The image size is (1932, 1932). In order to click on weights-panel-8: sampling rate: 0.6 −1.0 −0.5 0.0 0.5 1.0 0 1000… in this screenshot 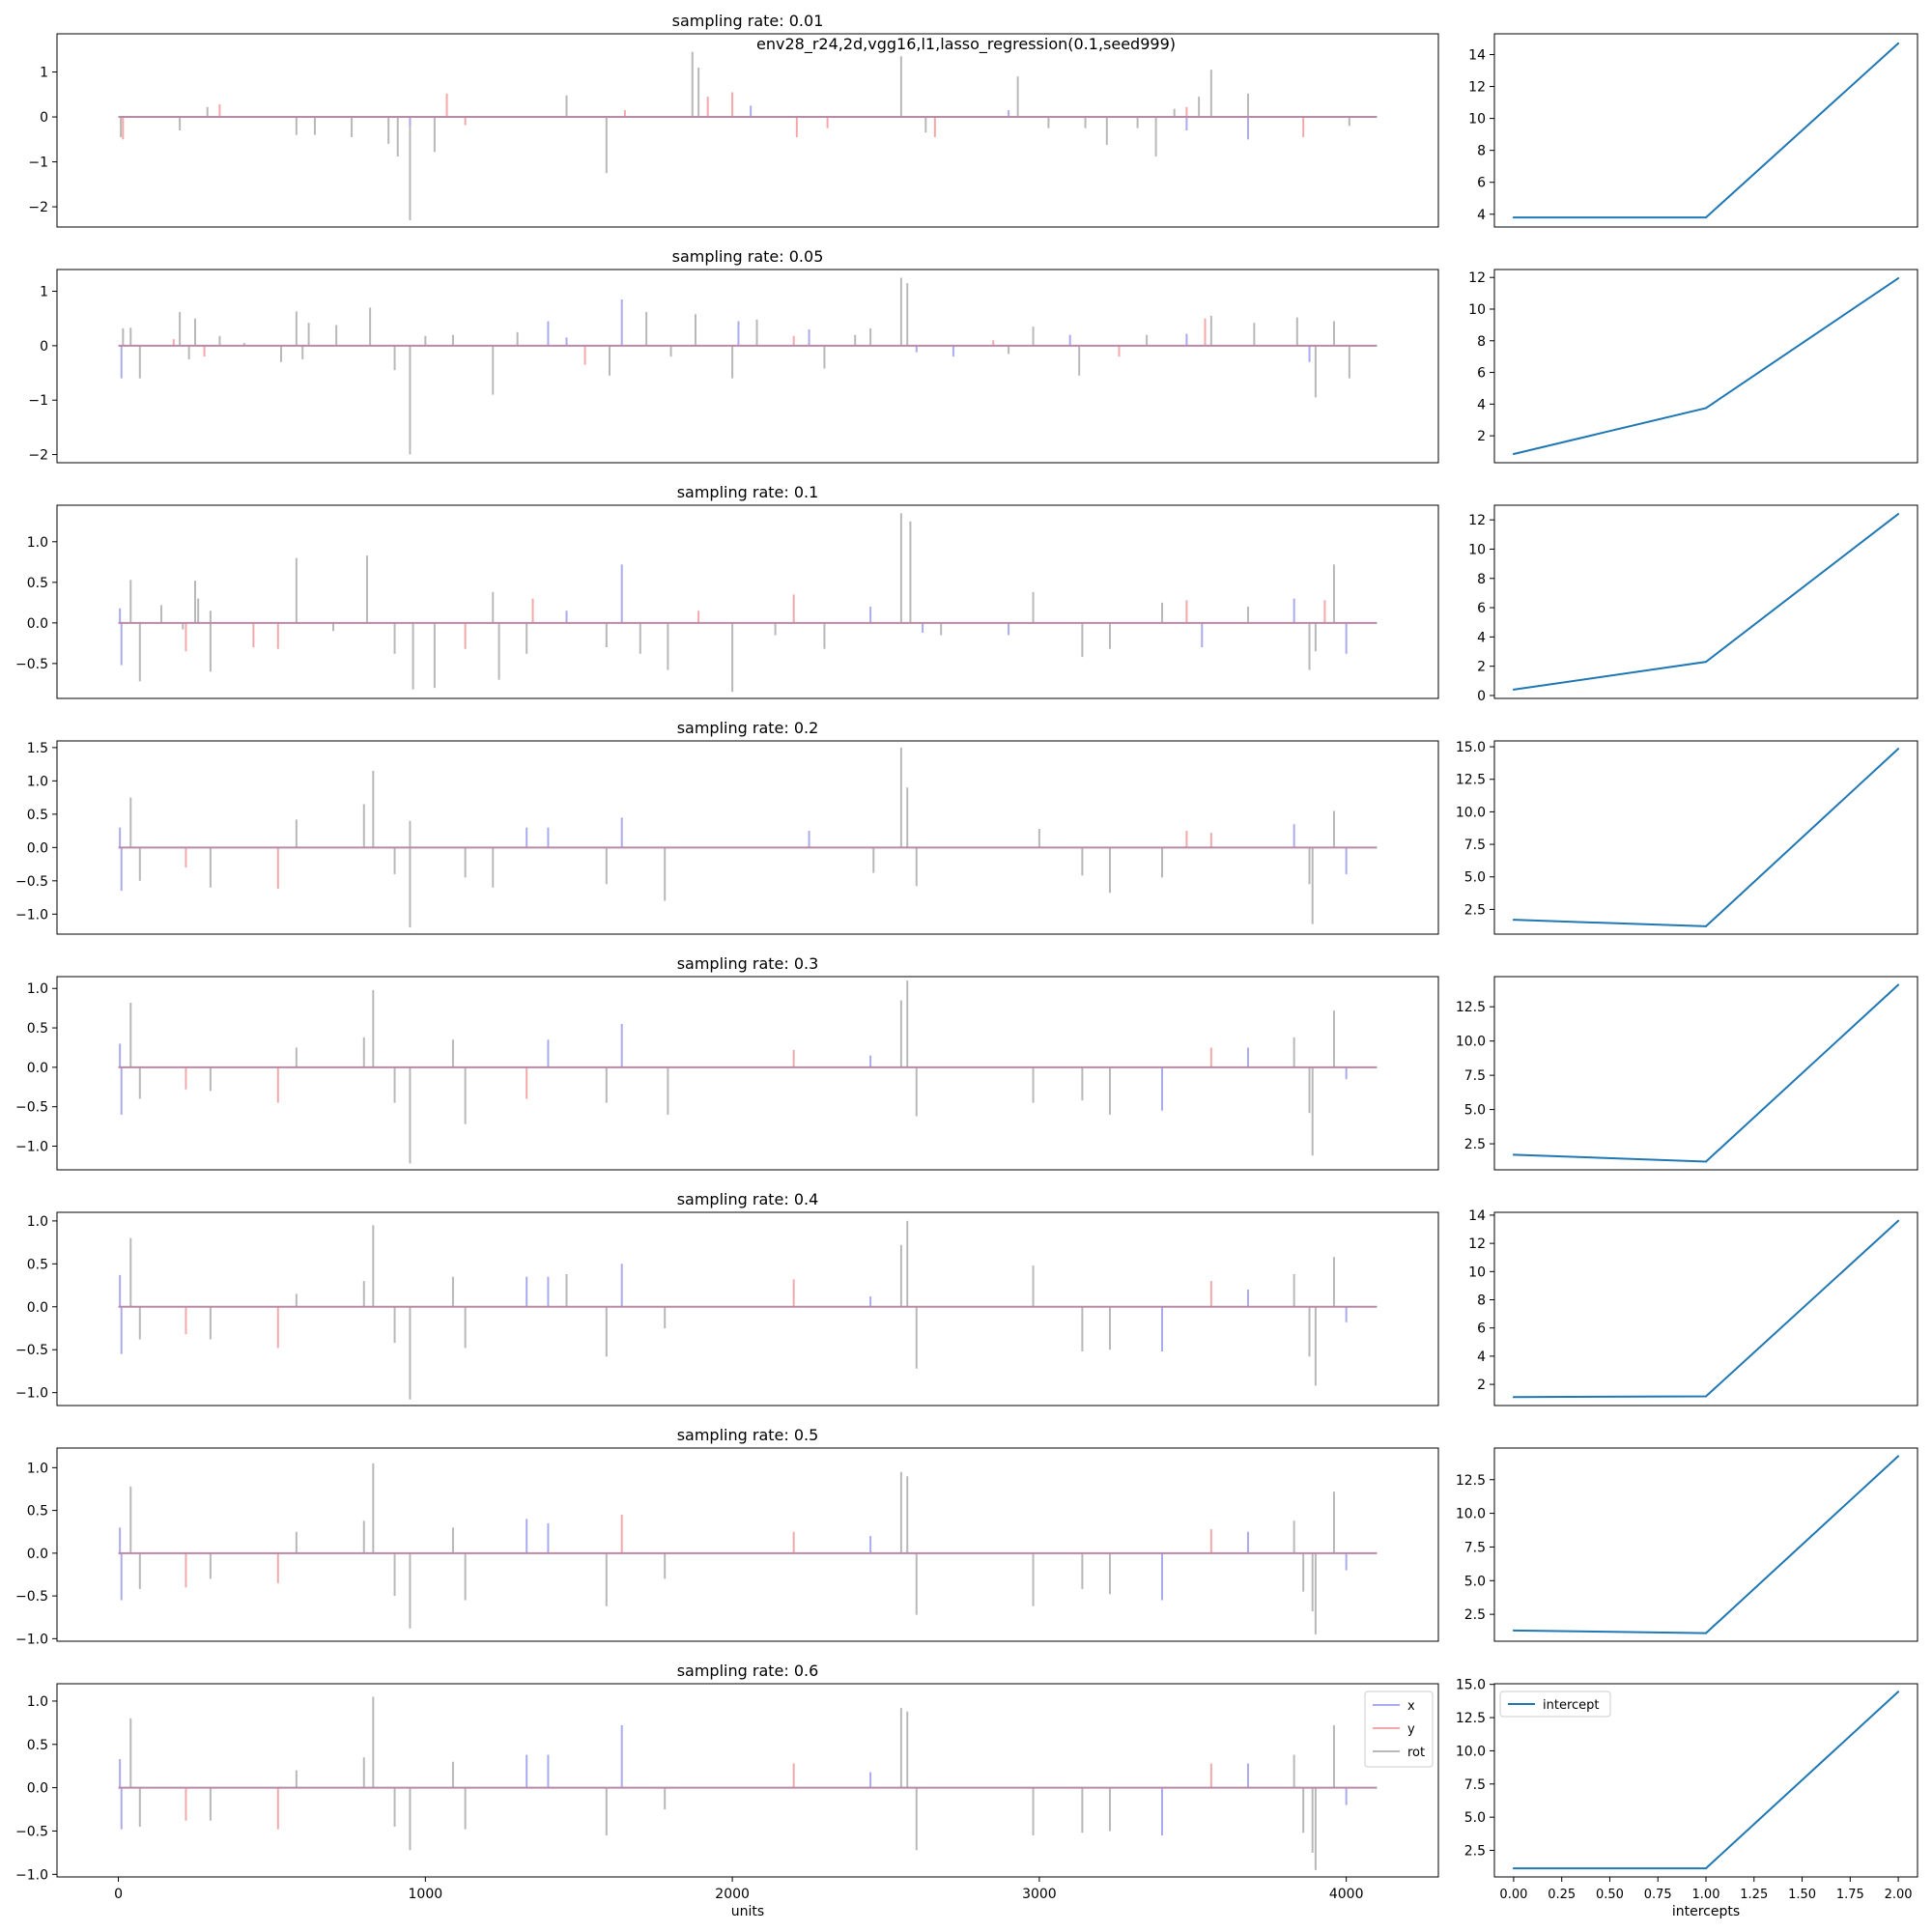, I will do `click(727, 1790)`.